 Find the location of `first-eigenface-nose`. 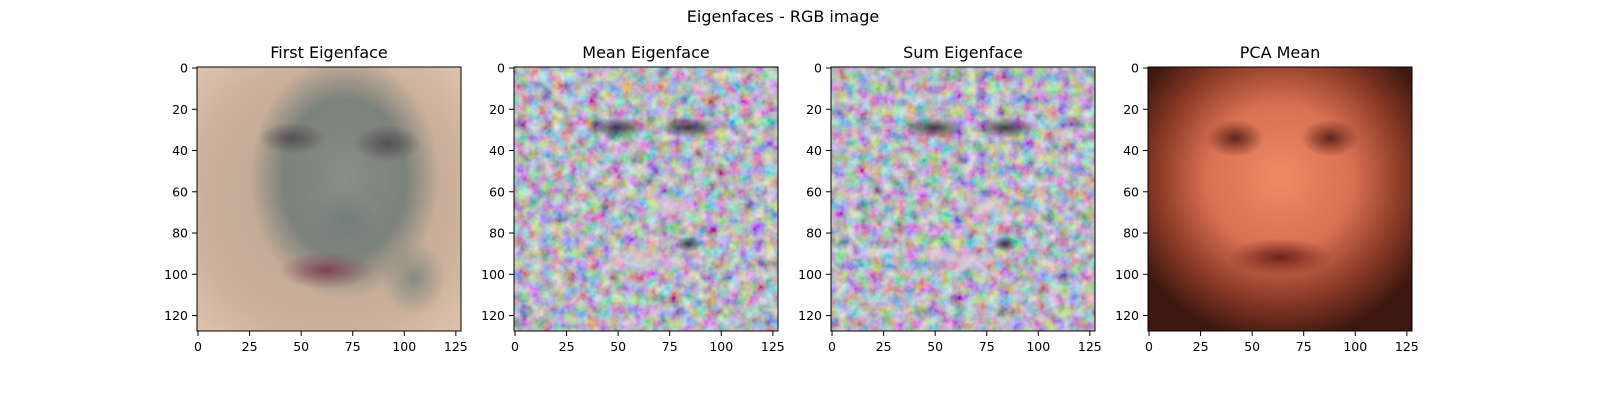

first-eigenface-nose is located at coordinates (345, 220).